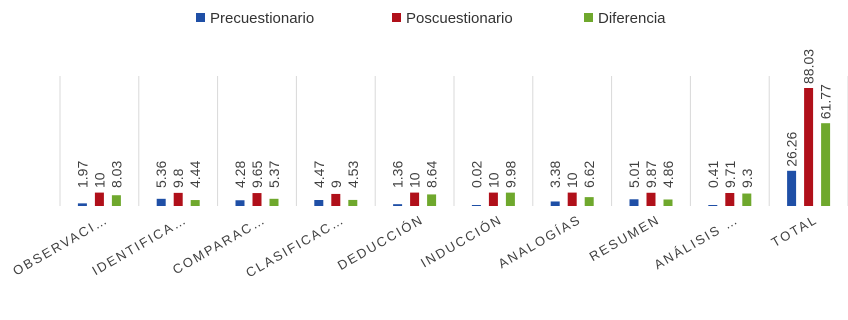  I want to click on value-label-2-7: 10, so click(572, 180).